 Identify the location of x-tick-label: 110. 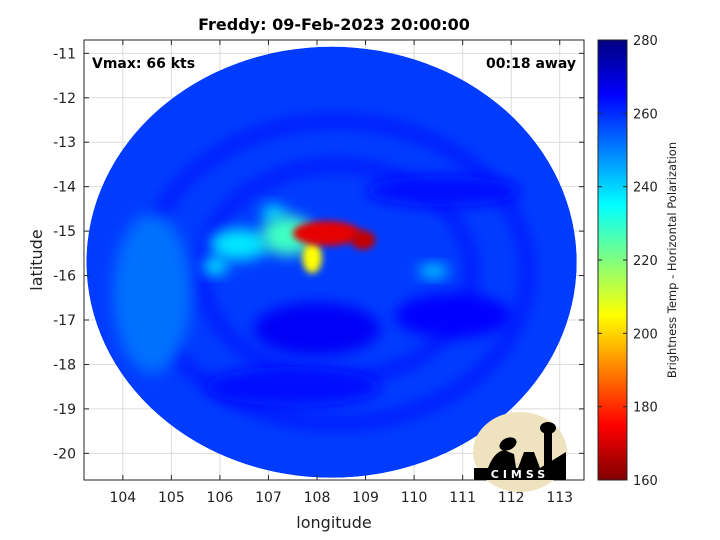
(414, 498).